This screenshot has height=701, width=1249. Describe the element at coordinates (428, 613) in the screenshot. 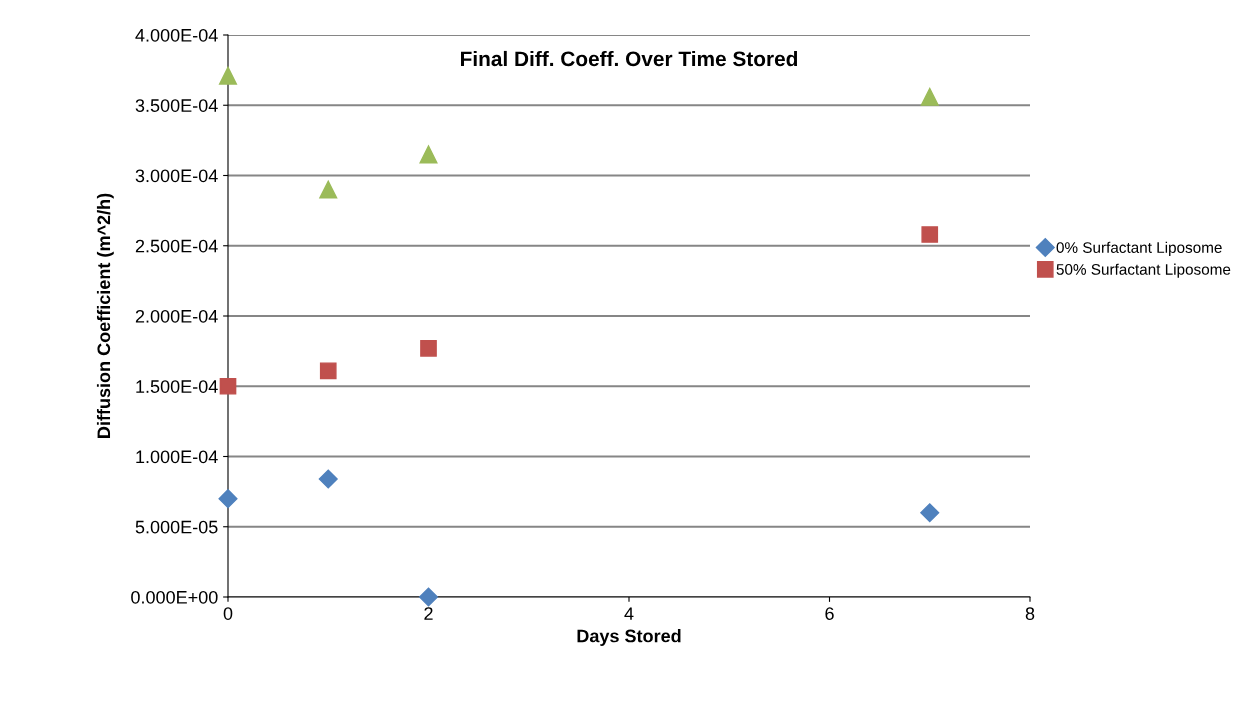

I see `x-tick-label: 2` at that location.